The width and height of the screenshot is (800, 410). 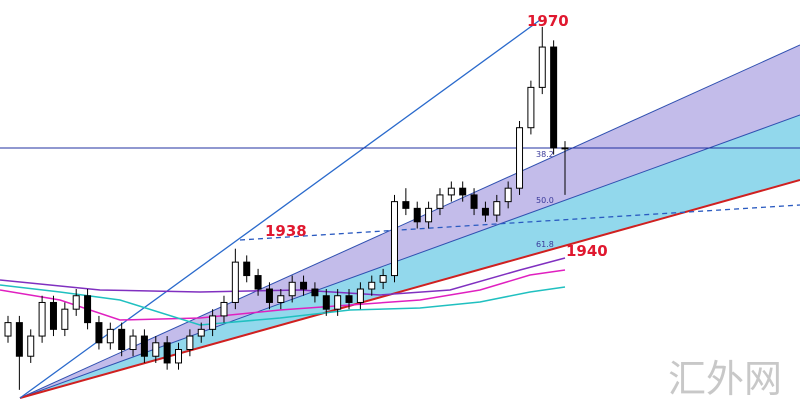 What do you see at coordinates (519, 222) in the screenshot?
I see `dashed-line` at bounding box center [519, 222].